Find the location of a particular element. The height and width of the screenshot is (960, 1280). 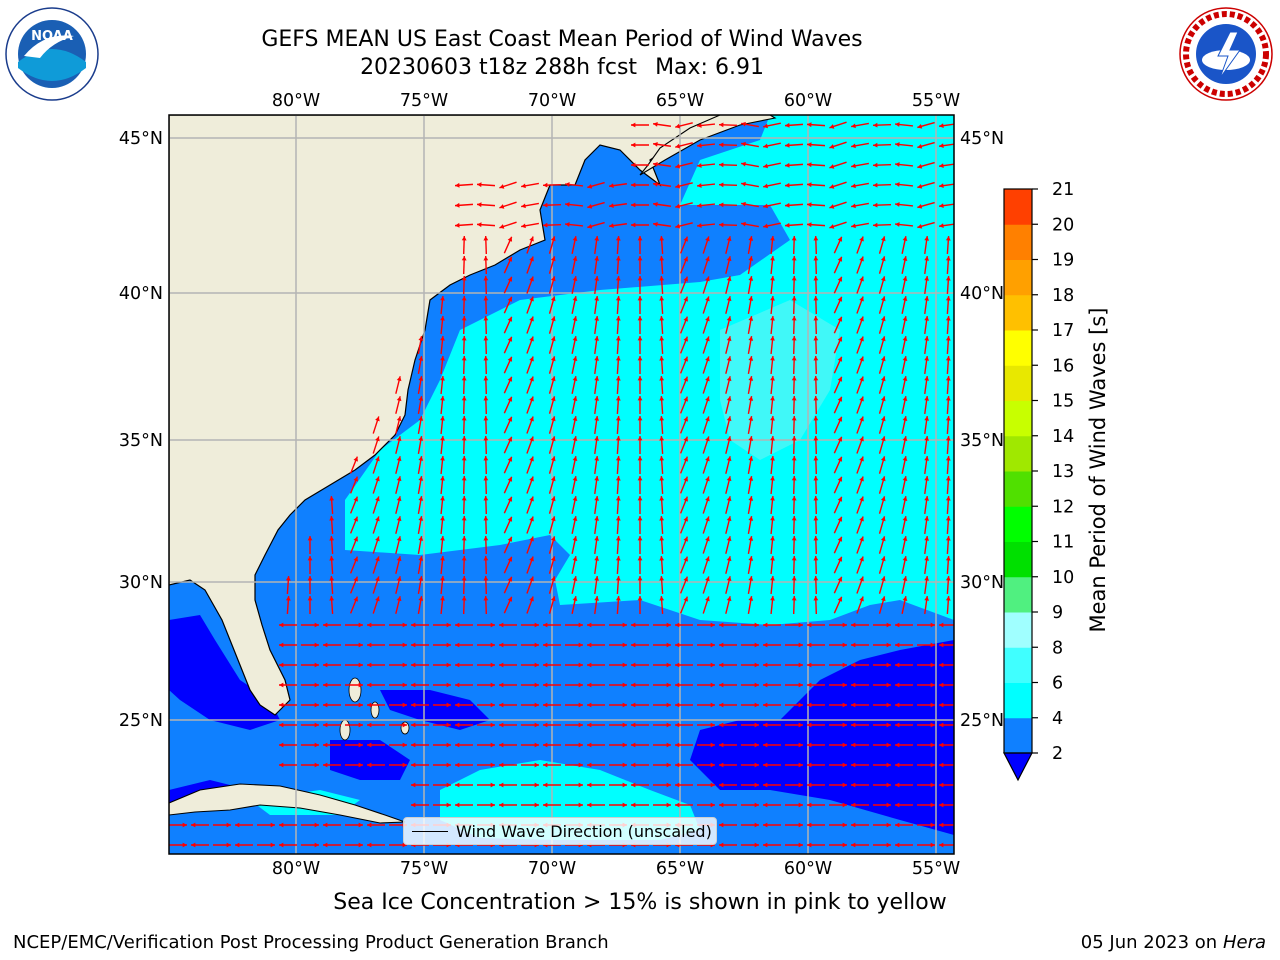

footer-date: 05 Jun 2023 on Hera is located at coordinates (1173, 942).